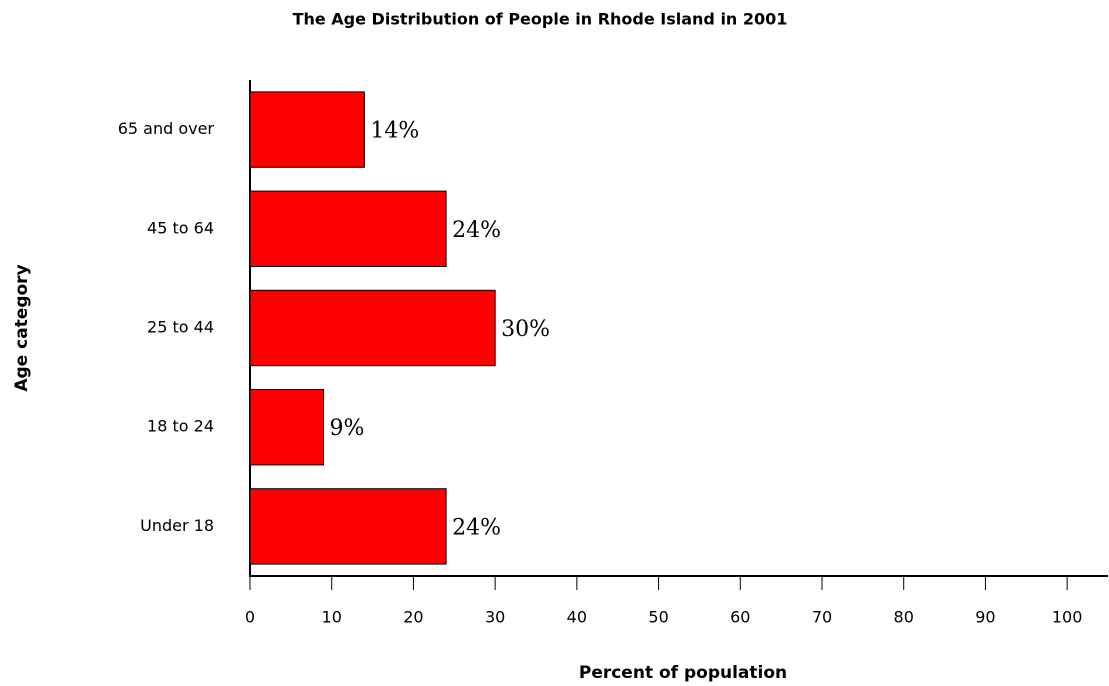  I want to click on y-tick-label: 25 to 44, so click(180, 327).